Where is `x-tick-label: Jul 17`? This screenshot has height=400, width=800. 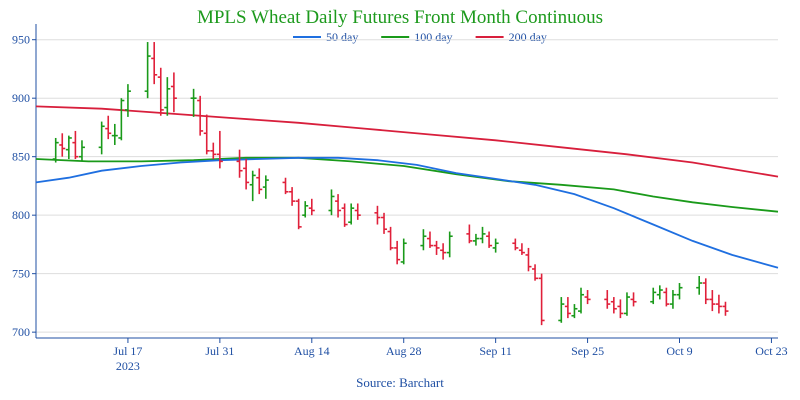 x-tick-label: Jul 17 is located at coordinates (127, 351).